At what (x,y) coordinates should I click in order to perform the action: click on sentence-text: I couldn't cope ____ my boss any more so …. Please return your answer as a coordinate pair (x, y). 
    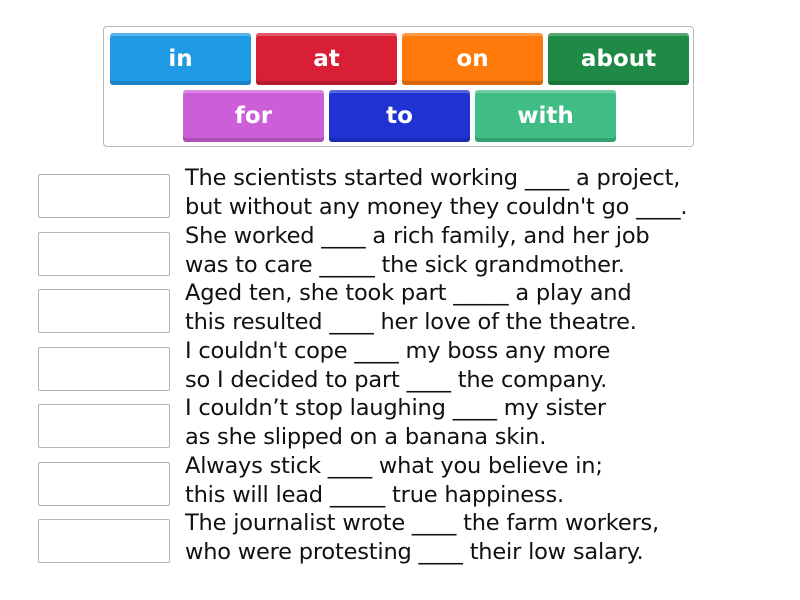
    Looking at the image, I should click on (397, 366).